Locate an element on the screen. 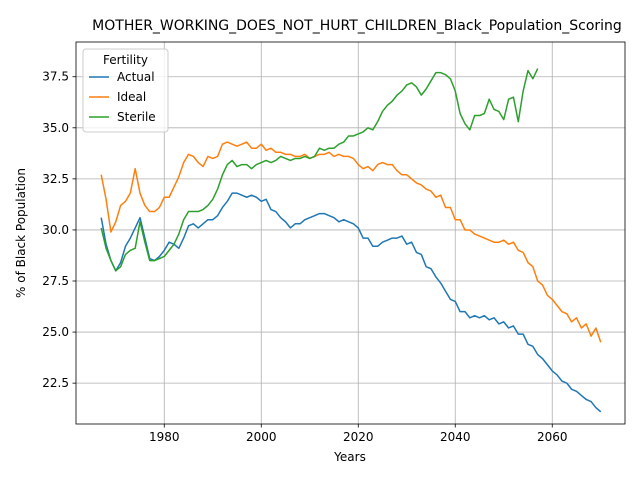 This screenshot has width=640, height=480. legend-label-sterile: Sterile is located at coordinates (136, 117).